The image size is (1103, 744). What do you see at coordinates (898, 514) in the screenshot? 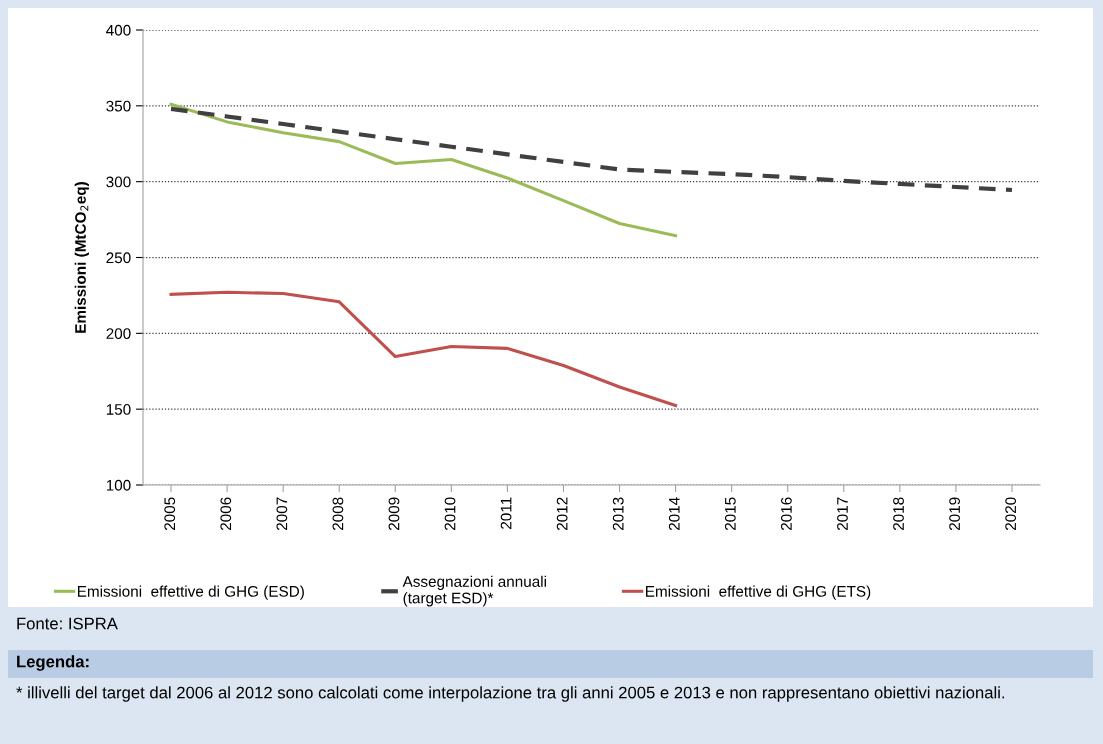
I see `x-tick-label: 2018` at bounding box center [898, 514].